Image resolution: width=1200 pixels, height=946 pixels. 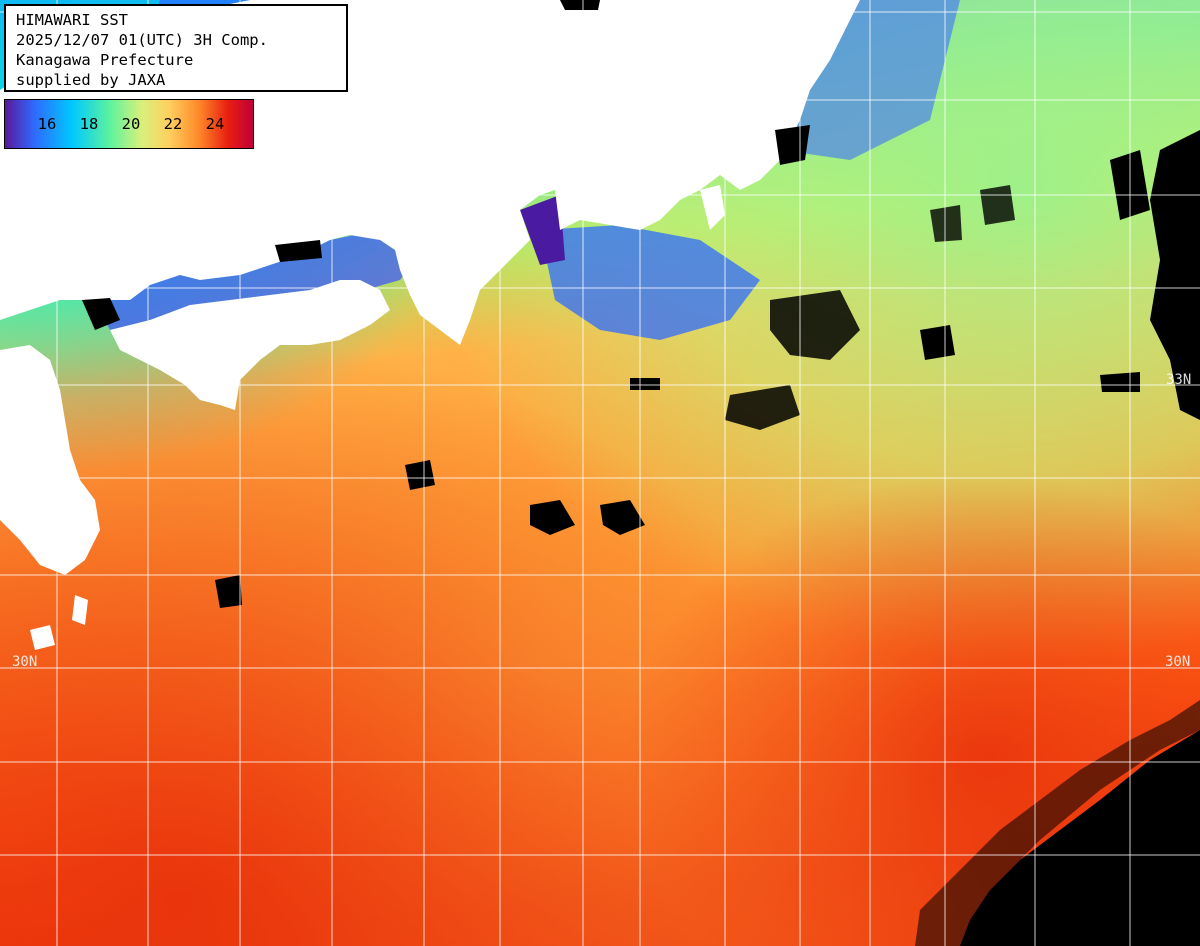 I want to click on nodata-small-e, so click(x=1120, y=382).